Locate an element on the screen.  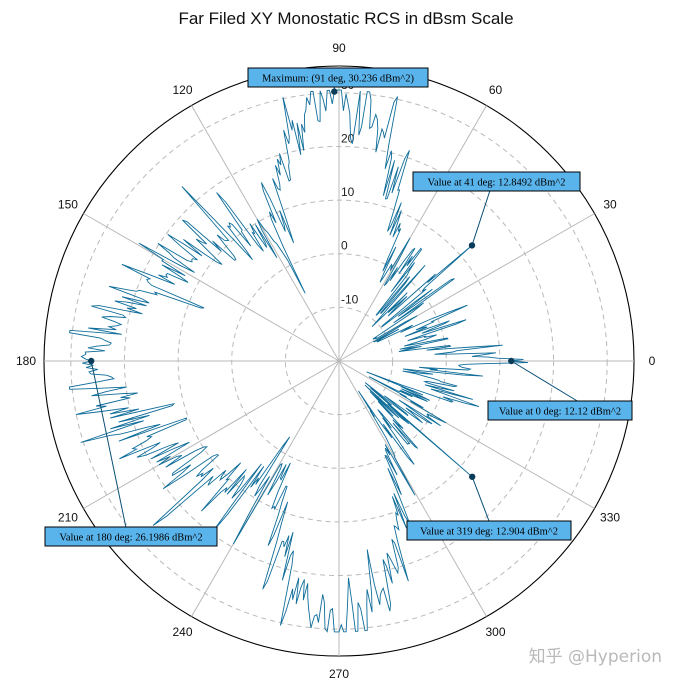
annotation-label: Value at 319 deg: 12.904 dBm^2 is located at coordinates (489, 532).